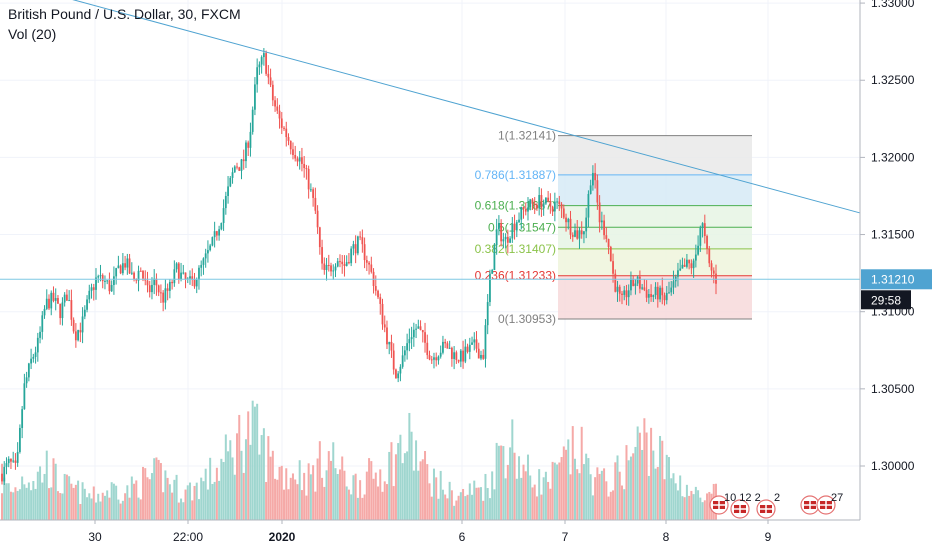 The height and width of the screenshot is (550, 932). I want to click on economic-events: 10 12 2 2 27, so click(776, 505).